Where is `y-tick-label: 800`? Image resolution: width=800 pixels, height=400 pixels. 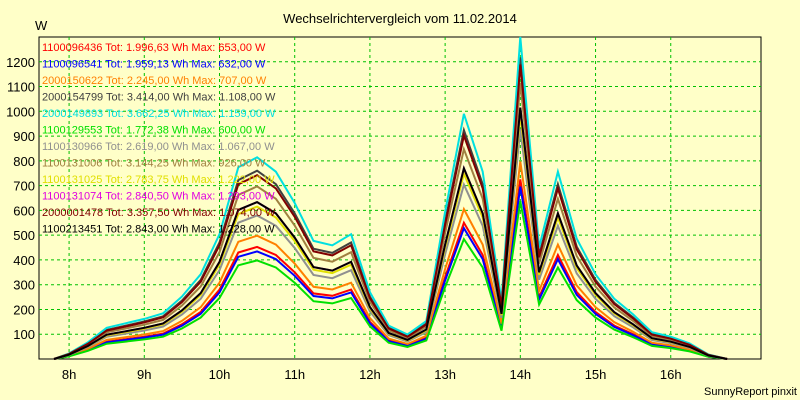 y-tick-label: 800 is located at coordinates (24, 161).